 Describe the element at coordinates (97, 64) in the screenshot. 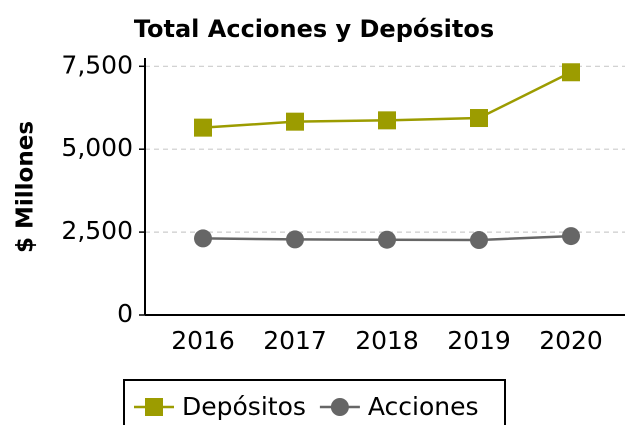

I see `y-tick-label: 7,500` at that location.